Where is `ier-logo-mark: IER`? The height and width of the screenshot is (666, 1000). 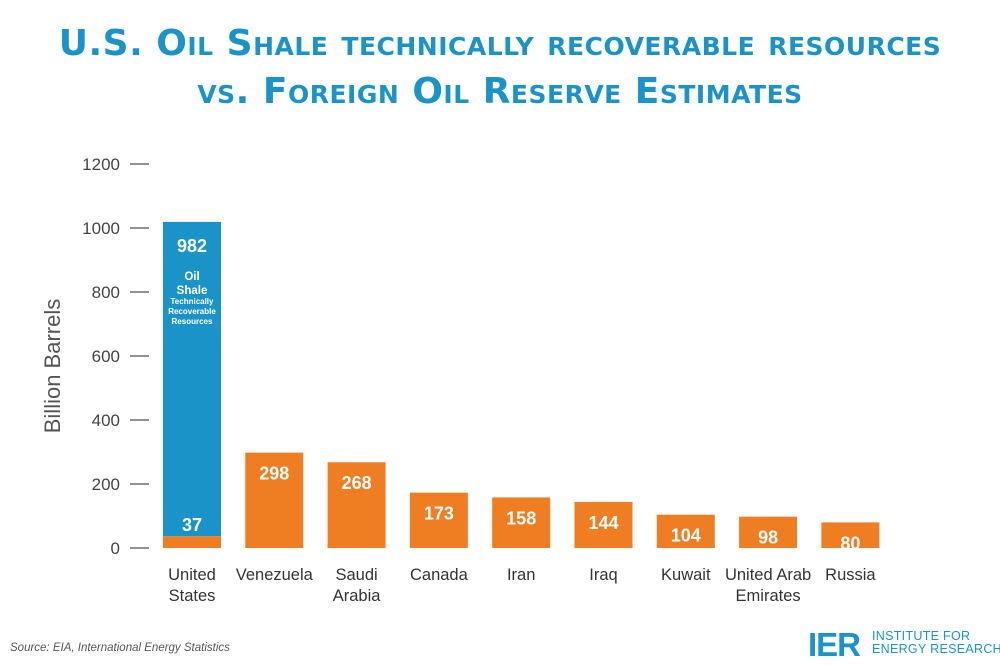
ier-logo-mark: IER is located at coordinates (834, 644).